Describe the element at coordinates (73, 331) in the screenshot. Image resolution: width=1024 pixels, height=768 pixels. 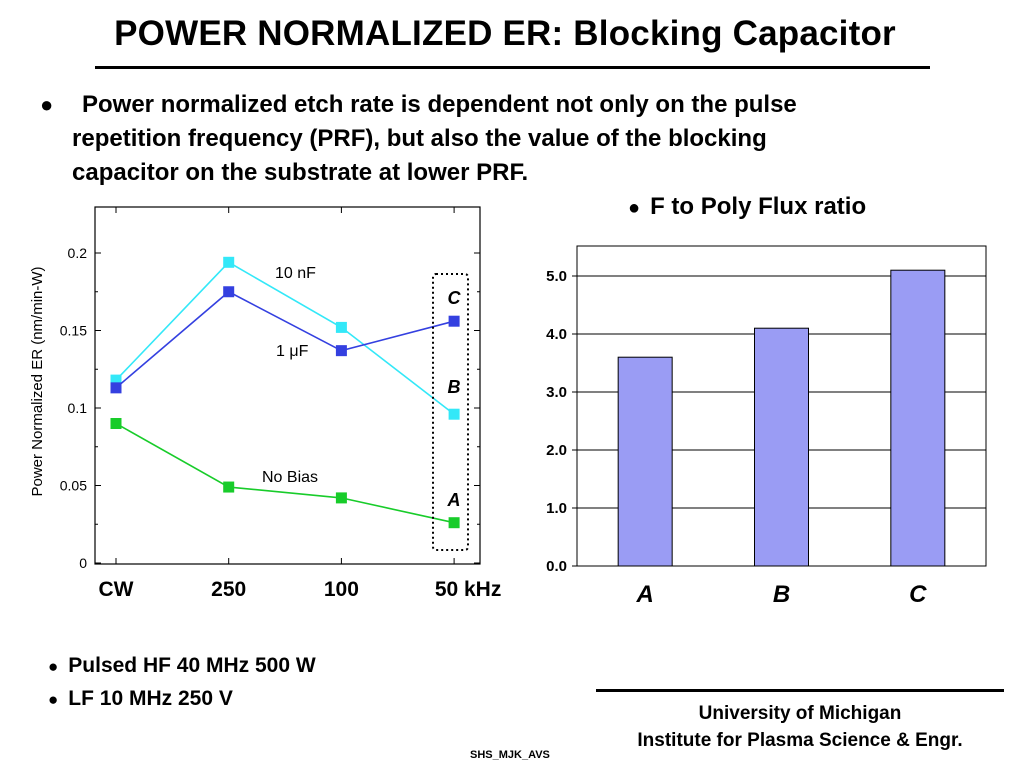
I see `y-tick-label: 0.15` at that location.